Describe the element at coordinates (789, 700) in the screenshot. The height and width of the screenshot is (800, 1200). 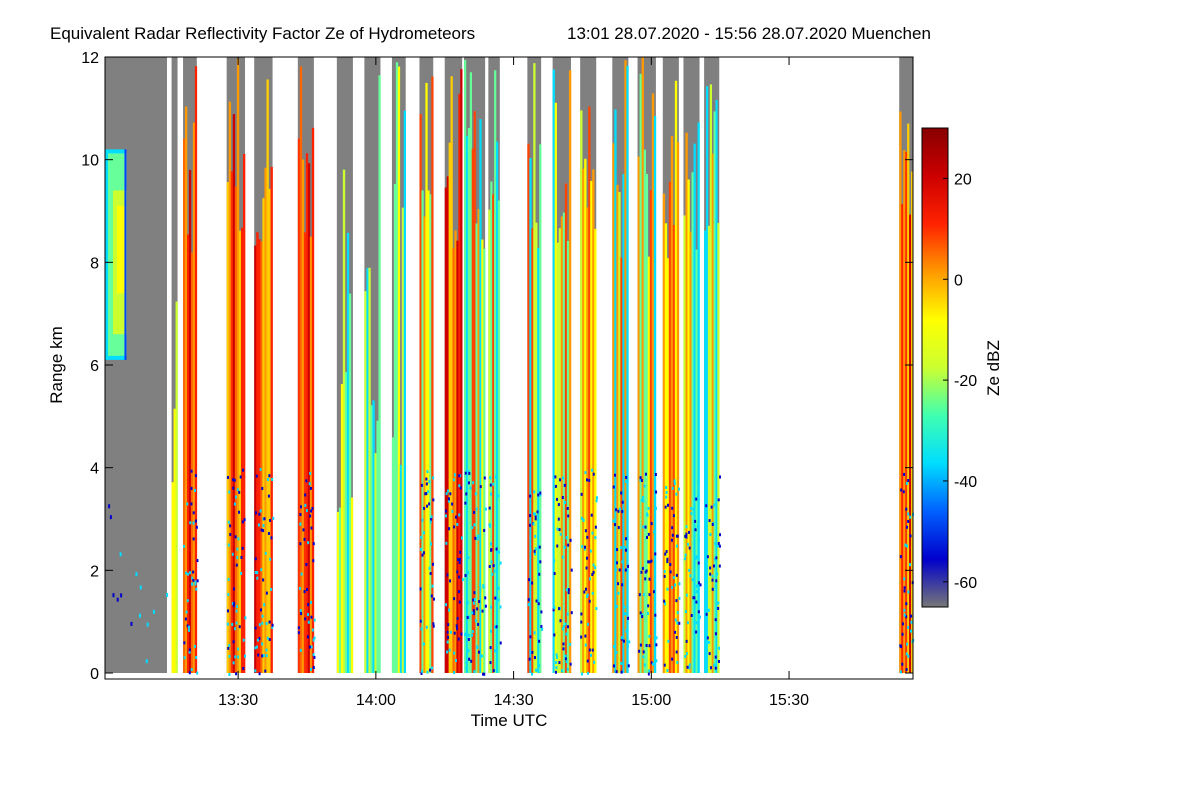
I see `x-tick-label-4: 15:30` at that location.